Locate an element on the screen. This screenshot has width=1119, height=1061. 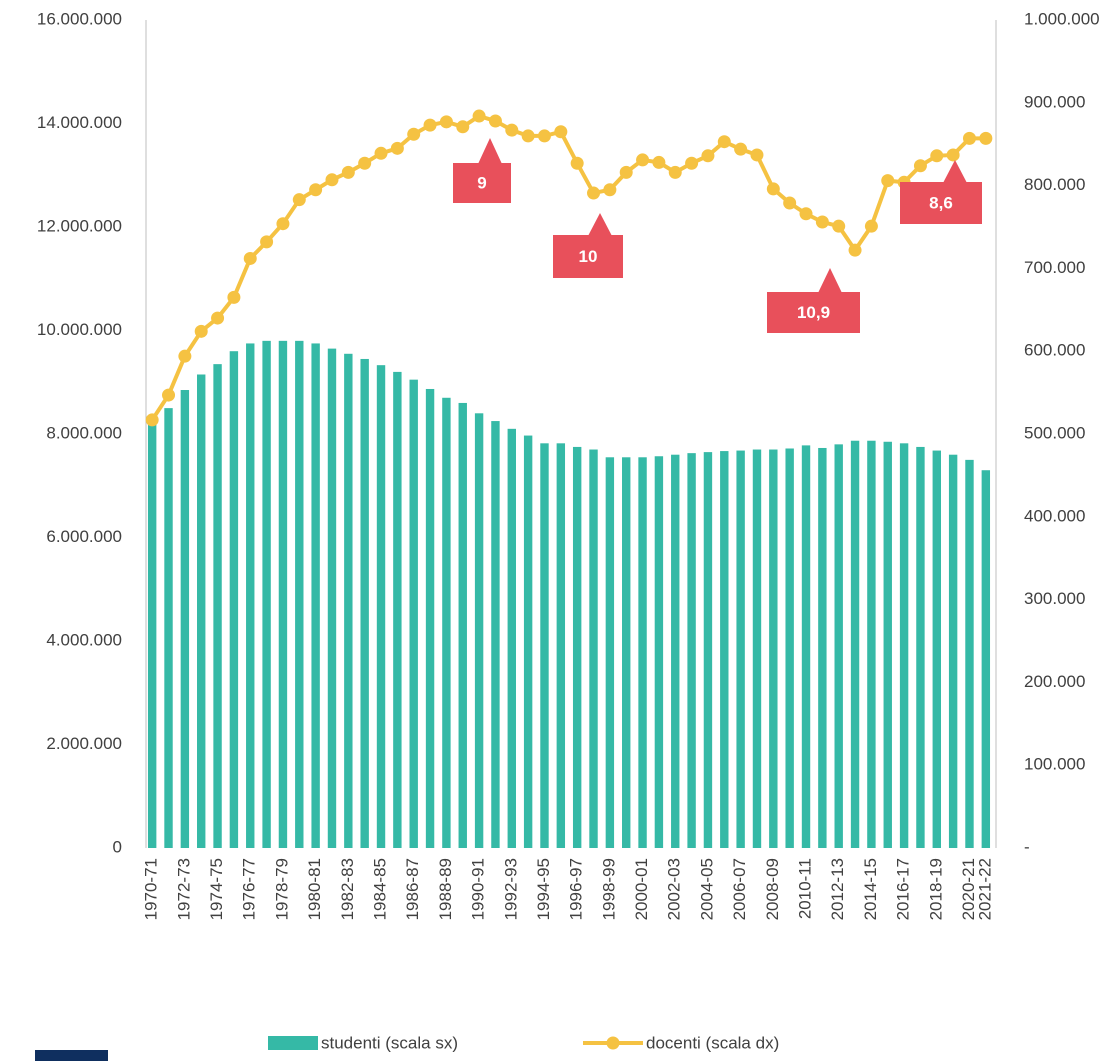
x-tick-label: 1978-79 is located at coordinates (281, 889).